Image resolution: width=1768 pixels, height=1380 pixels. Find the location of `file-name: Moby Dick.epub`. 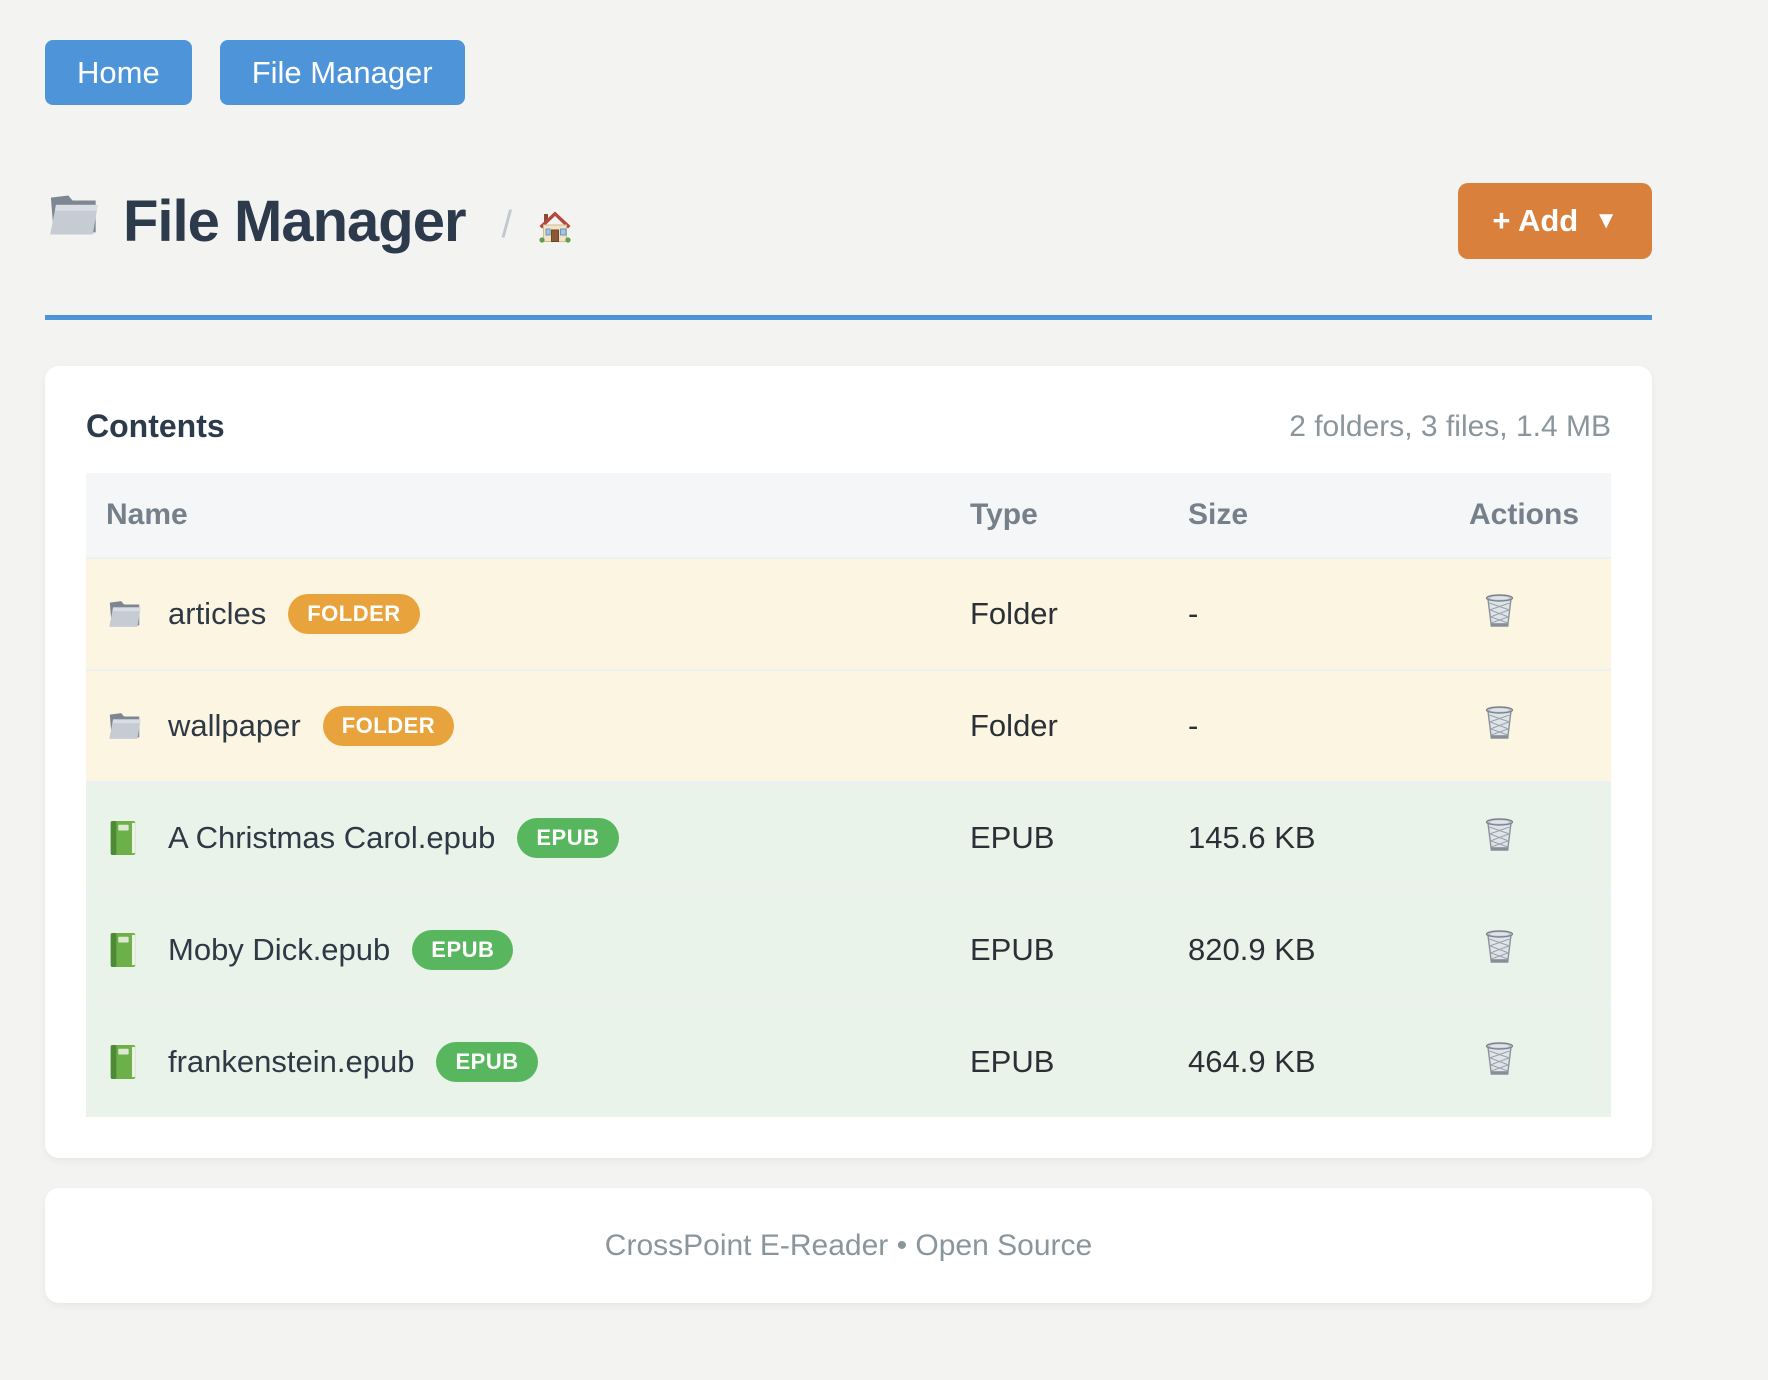

file-name: Moby Dick.epub is located at coordinates (279, 949).